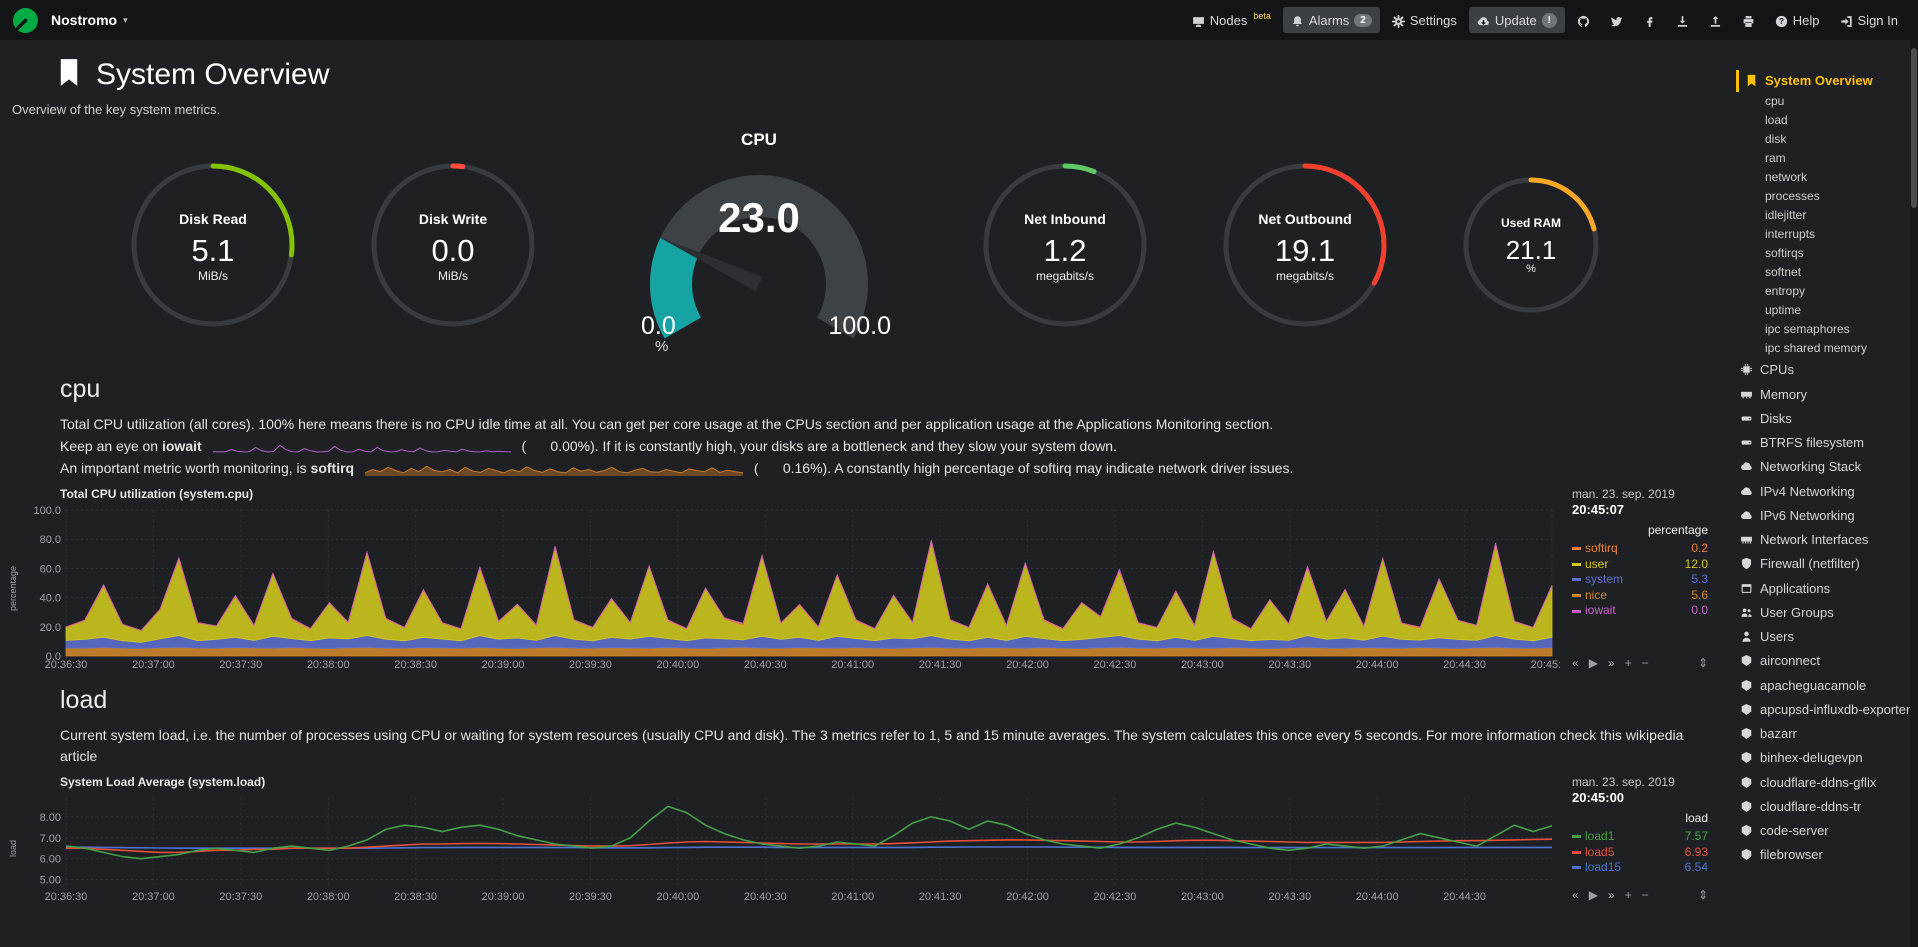 This screenshot has width=1918, height=947. Describe the element at coordinates (1785, 291) in the screenshot. I see `sidebar-item-entropy: entropy` at that location.